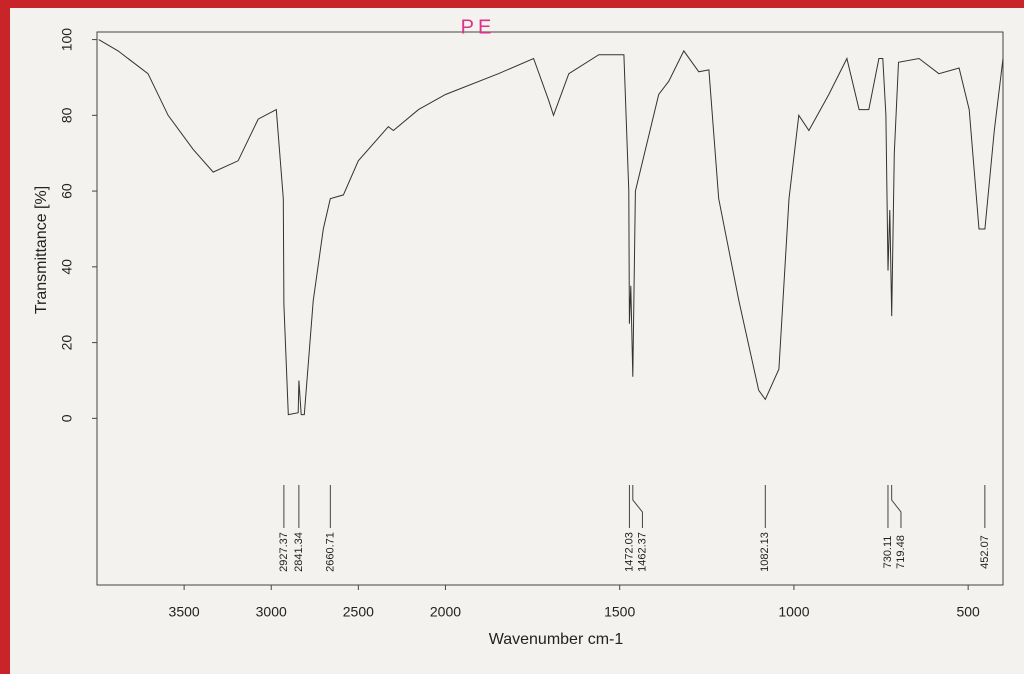  What do you see at coordinates (556, 639) in the screenshot?
I see `x-axis-label: Wavenumber cm-1` at bounding box center [556, 639].